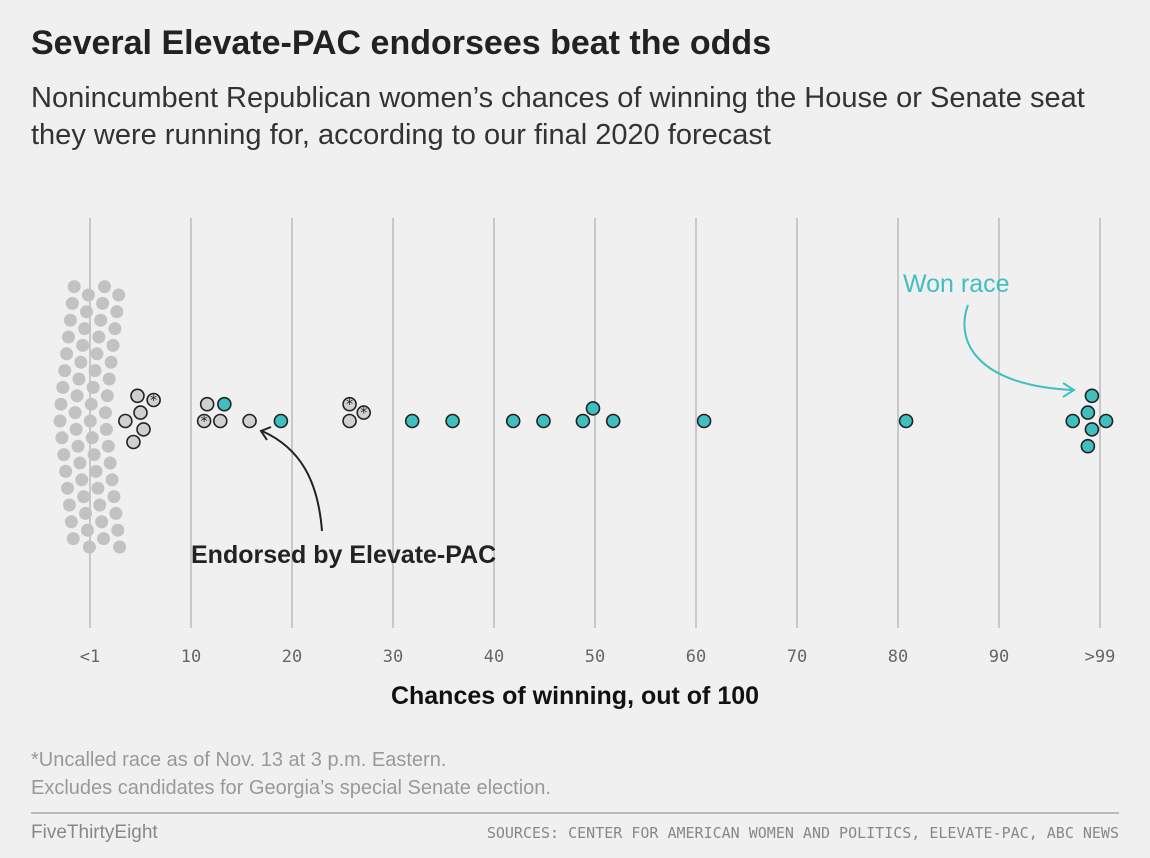 Image resolution: width=1150 pixels, height=858 pixels. Describe the element at coordinates (797, 657) in the screenshot. I see `x-tick-label: 70` at that location.